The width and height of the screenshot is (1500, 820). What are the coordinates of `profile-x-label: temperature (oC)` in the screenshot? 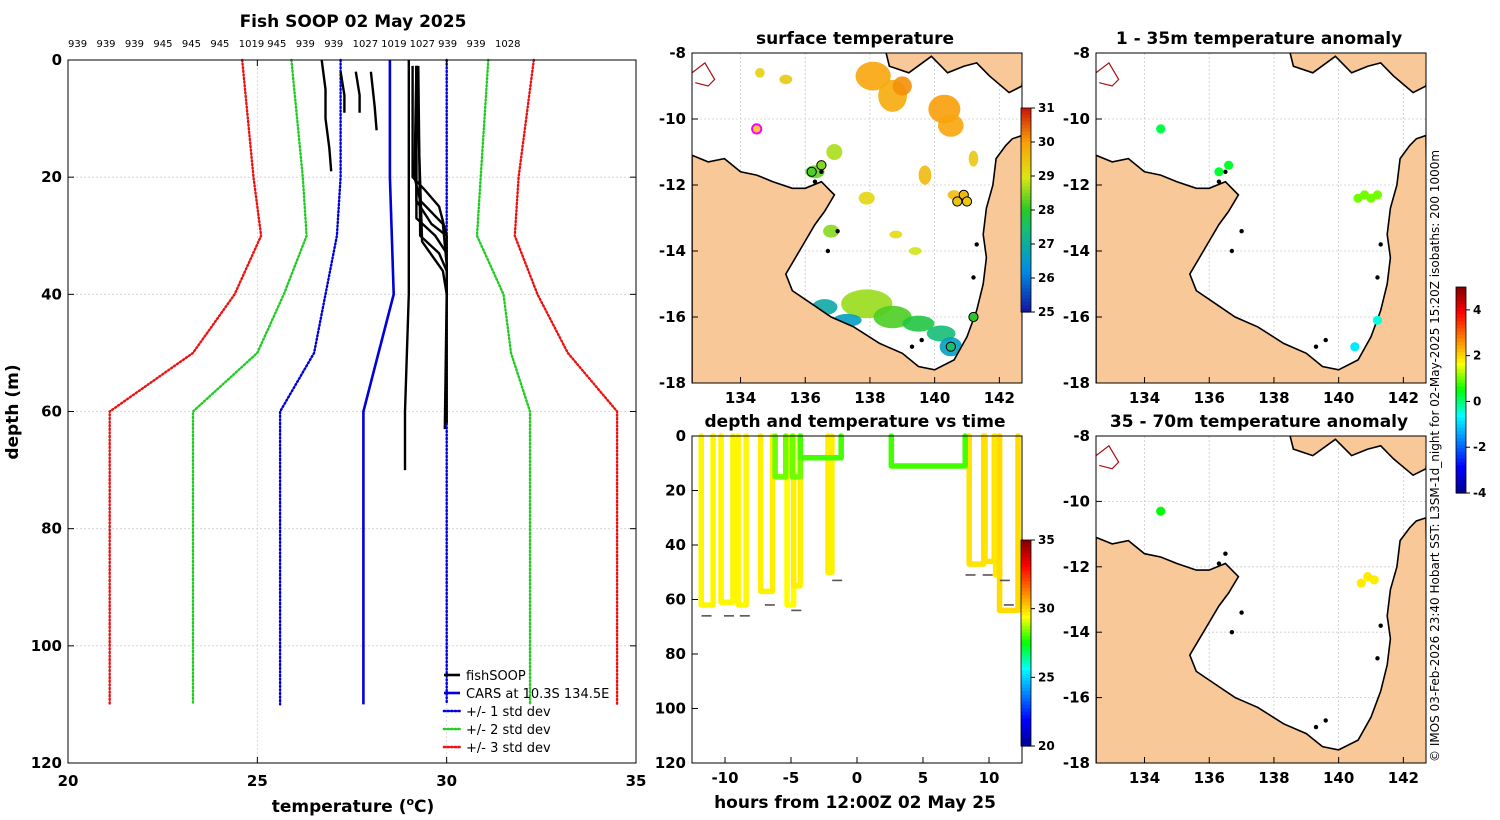 It's located at (353, 806).